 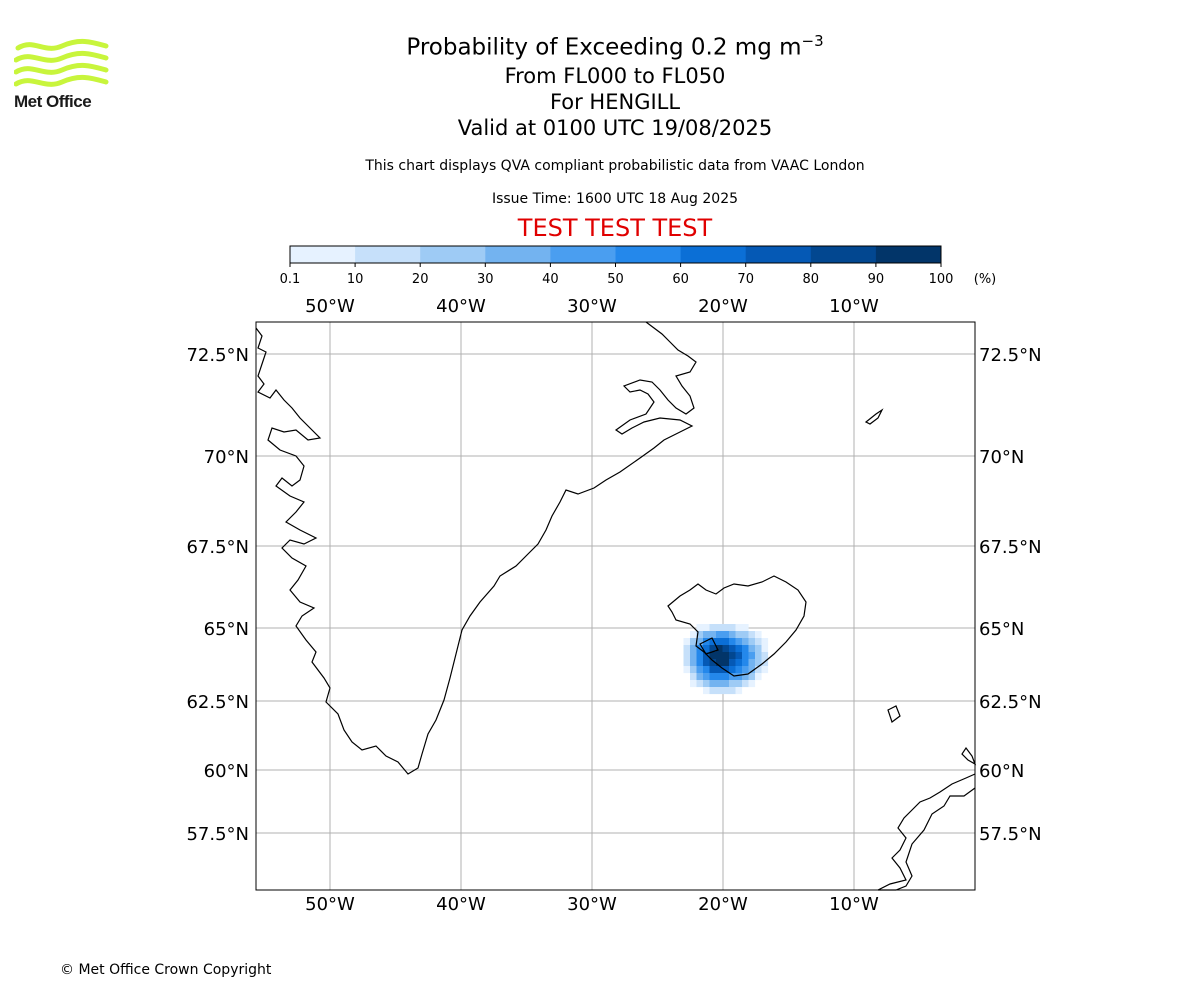 What do you see at coordinates (745, 279) in the screenshot?
I see `colorbar-tick-label: 70` at bounding box center [745, 279].